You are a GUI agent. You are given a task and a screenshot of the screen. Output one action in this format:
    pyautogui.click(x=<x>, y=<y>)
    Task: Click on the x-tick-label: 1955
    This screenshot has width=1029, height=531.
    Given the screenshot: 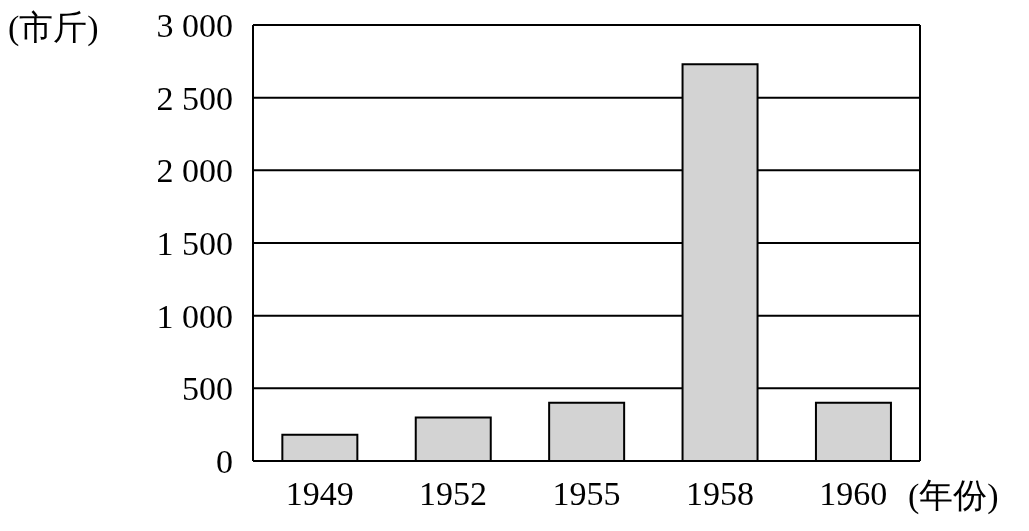 What is the action you would take?
    pyautogui.click(x=586, y=494)
    